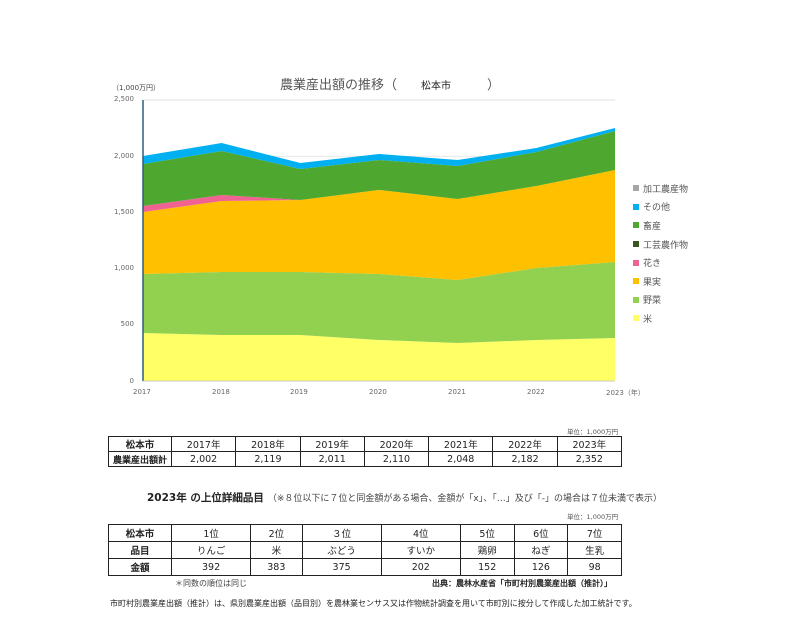 The image size is (794, 635). I want to click on value-cell: 2,002, so click(203, 459).